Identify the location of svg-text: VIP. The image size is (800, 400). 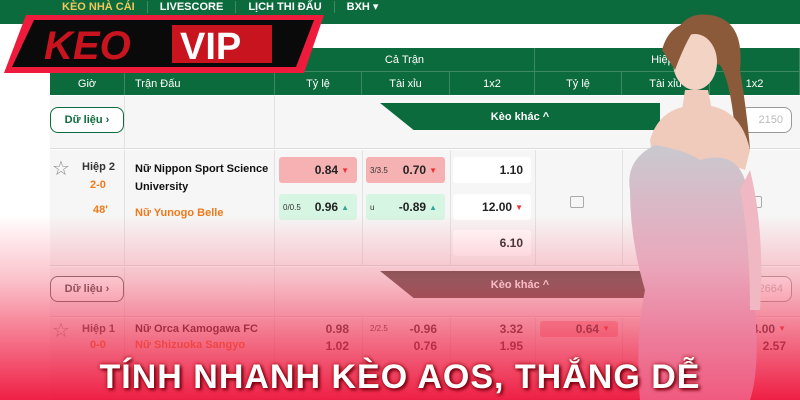
(210, 47).